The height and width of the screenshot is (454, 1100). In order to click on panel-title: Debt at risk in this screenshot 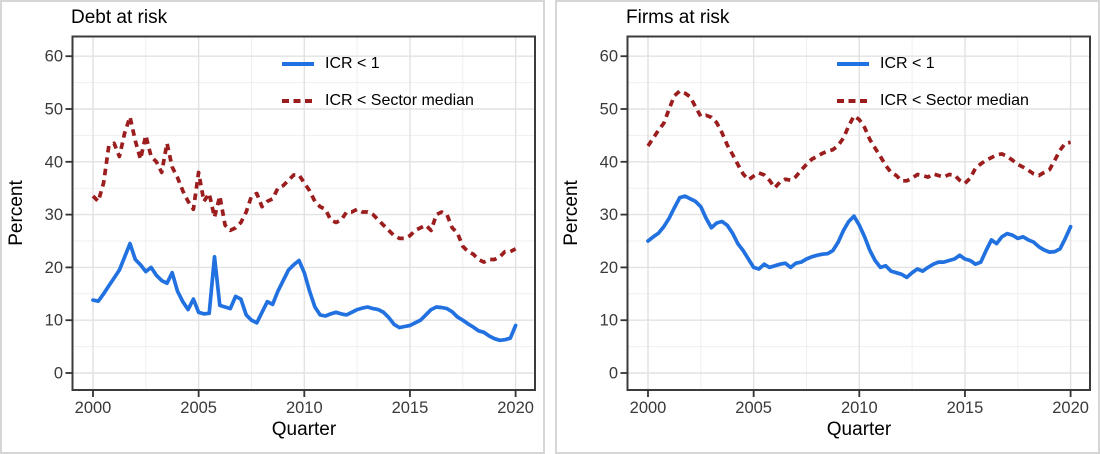, I will do `click(119, 17)`.